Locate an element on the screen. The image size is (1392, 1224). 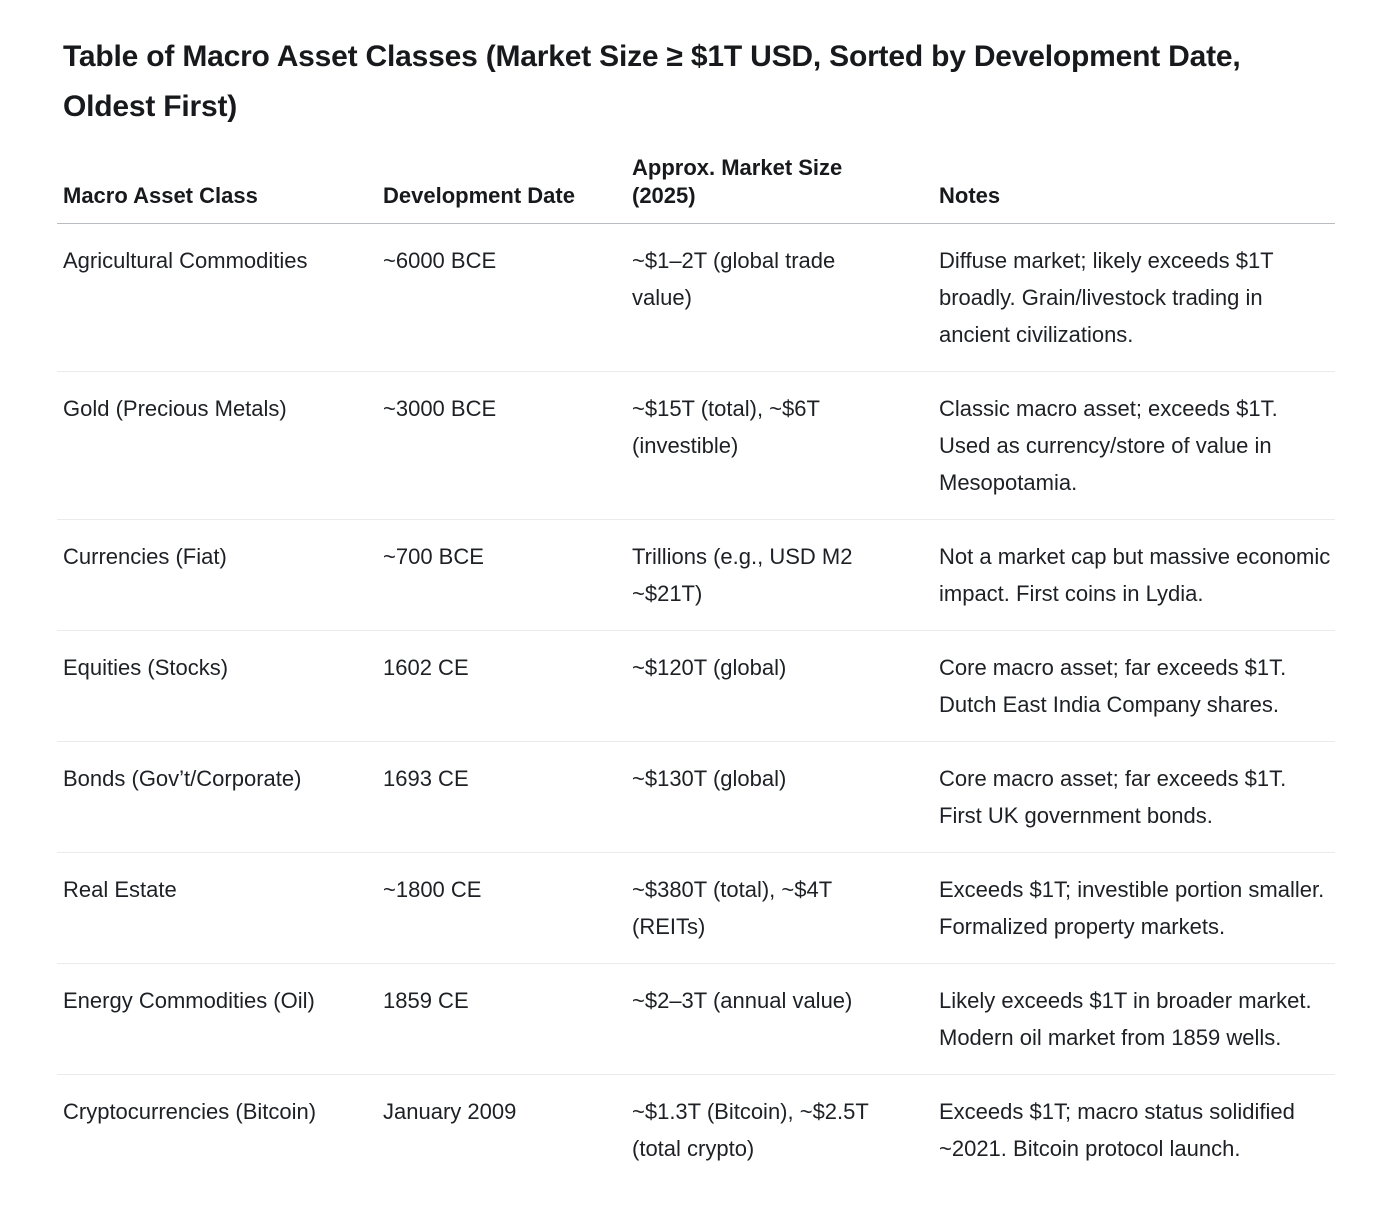
cell-development-date: ~3000 BCE is located at coordinates (507, 445).